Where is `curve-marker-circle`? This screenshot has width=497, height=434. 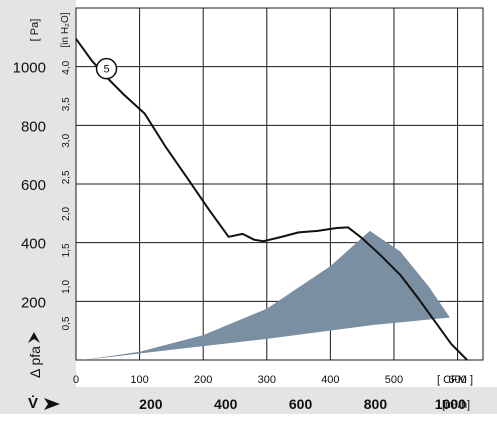
curve-marker-circle is located at coordinates (106, 68).